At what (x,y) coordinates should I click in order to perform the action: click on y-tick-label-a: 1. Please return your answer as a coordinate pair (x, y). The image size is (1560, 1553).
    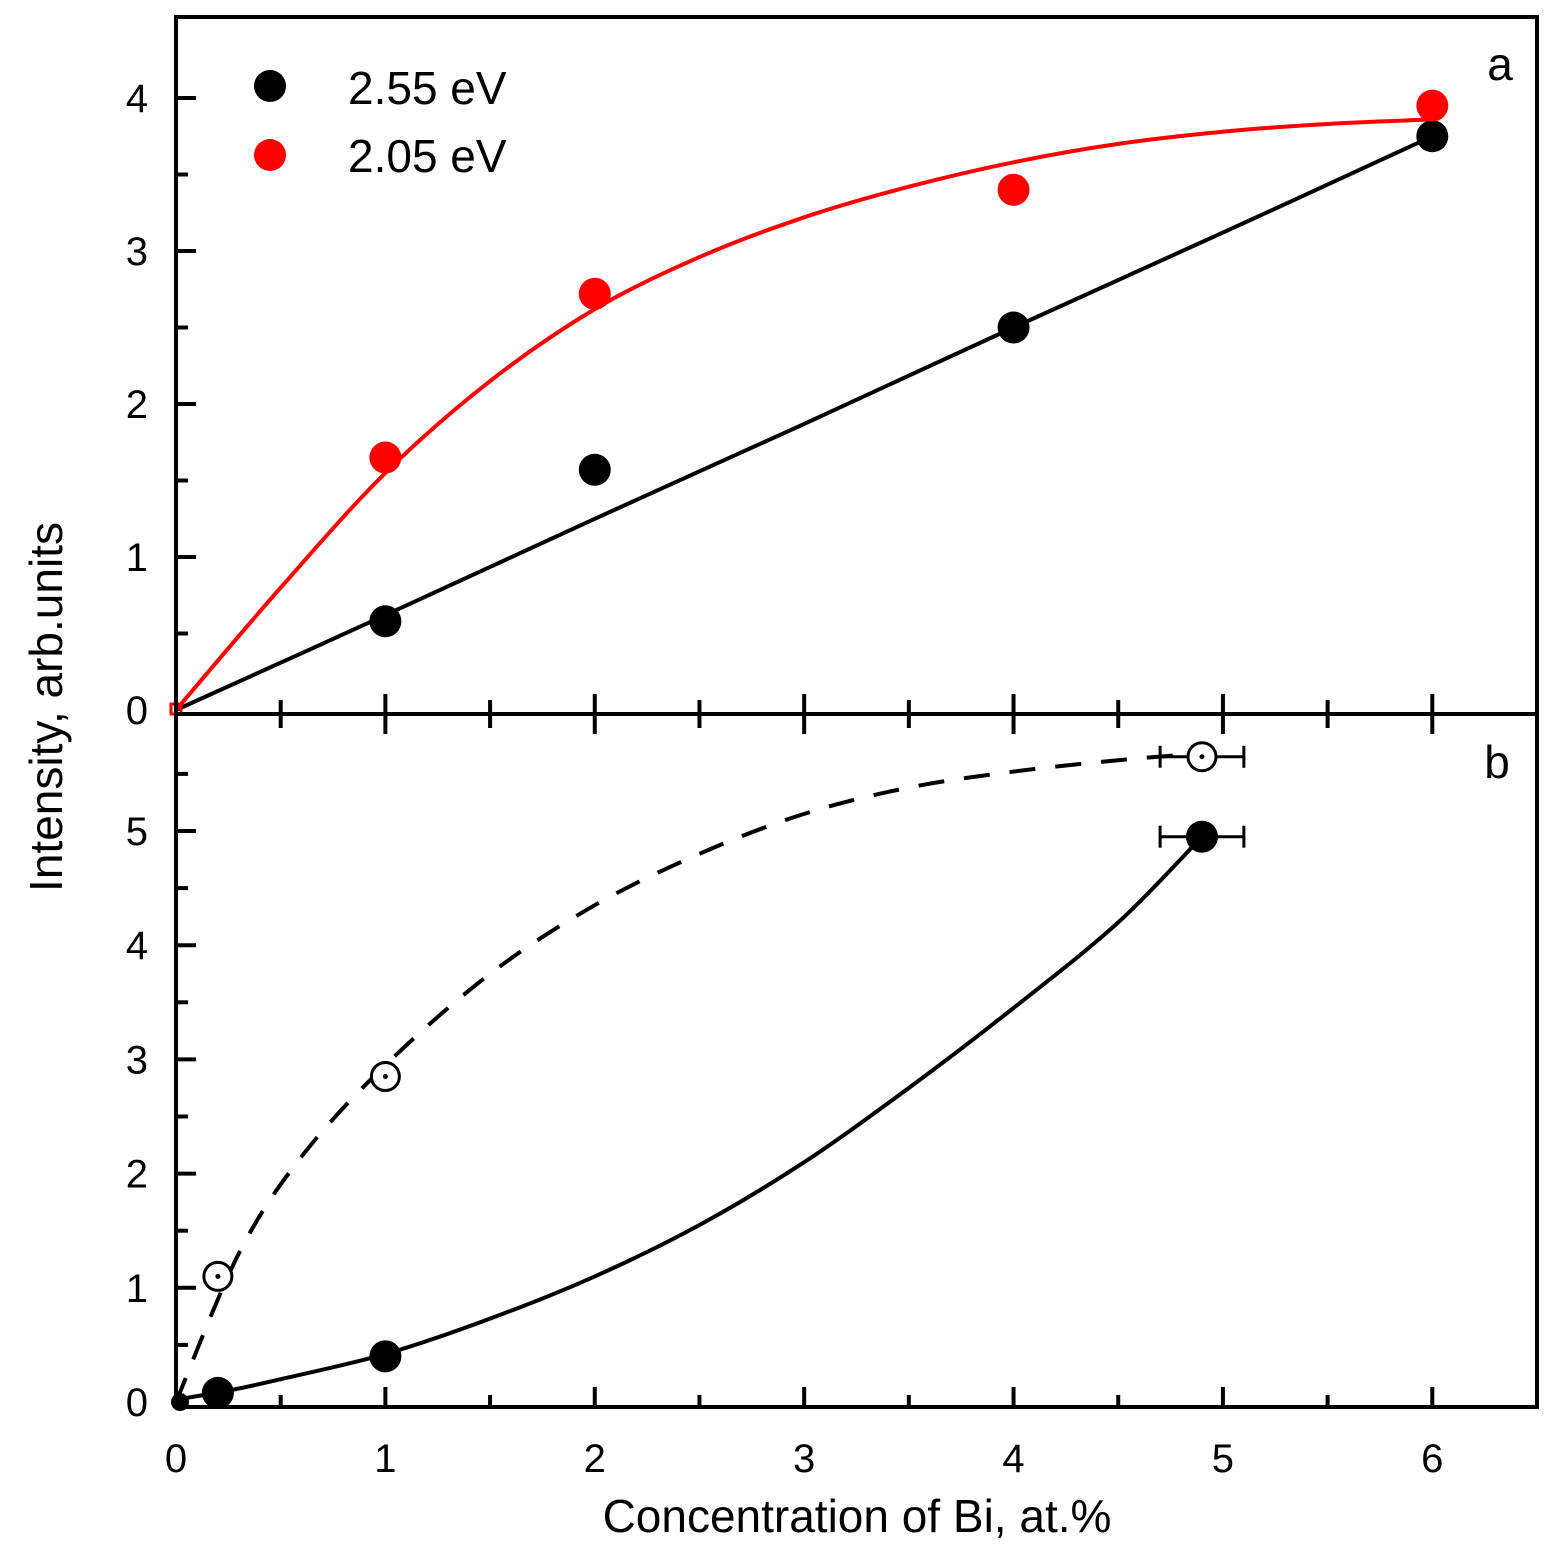
    Looking at the image, I should click on (137, 558).